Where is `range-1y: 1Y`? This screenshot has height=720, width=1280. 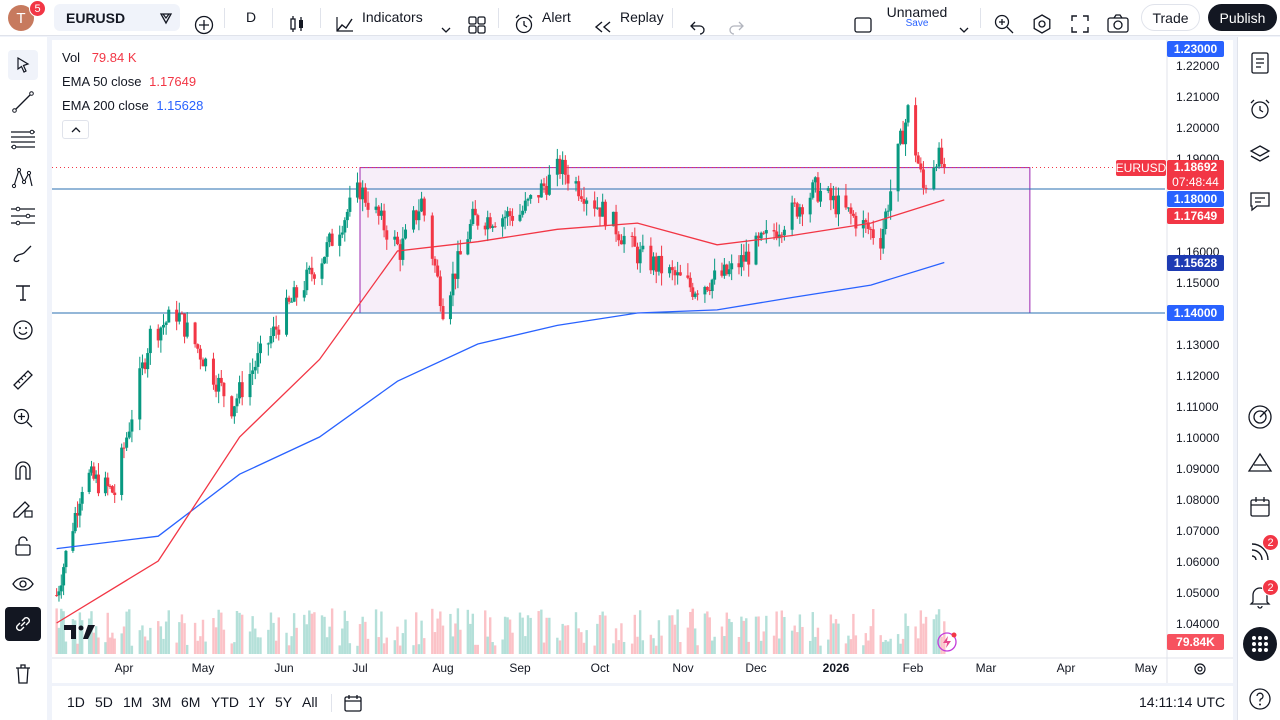 range-1y: 1Y is located at coordinates (257, 702).